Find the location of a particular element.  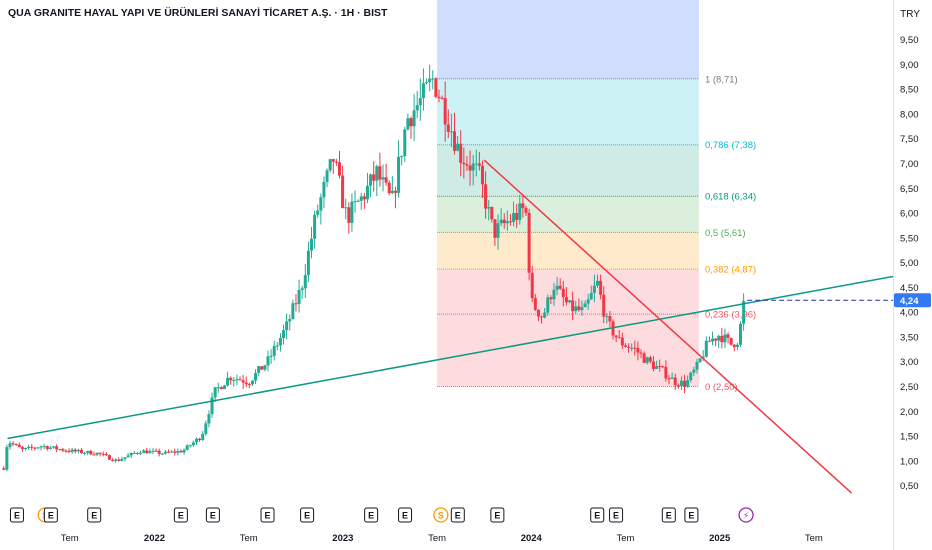

dividend-marker: S is located at coordinates (441, 515).